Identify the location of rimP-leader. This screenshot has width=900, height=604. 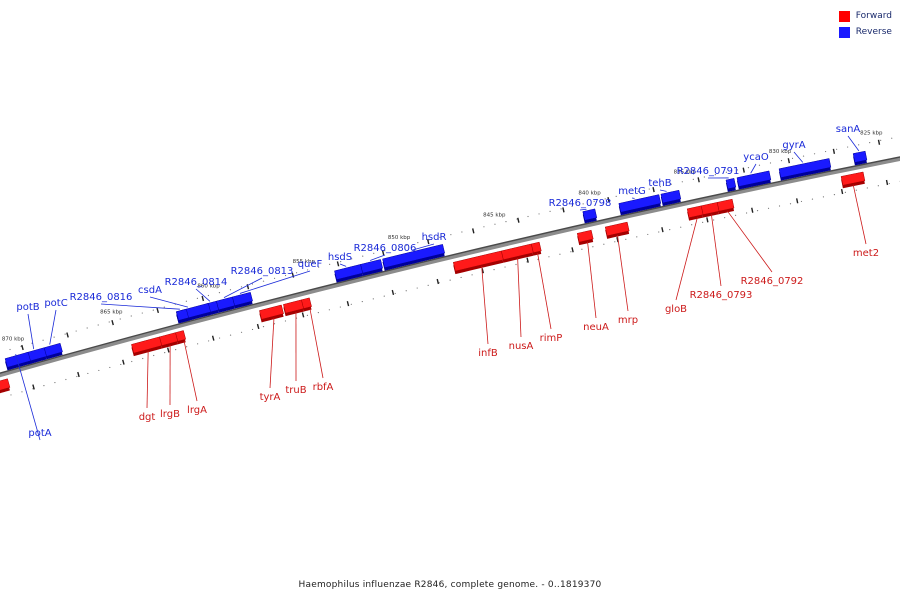
(544, 291).